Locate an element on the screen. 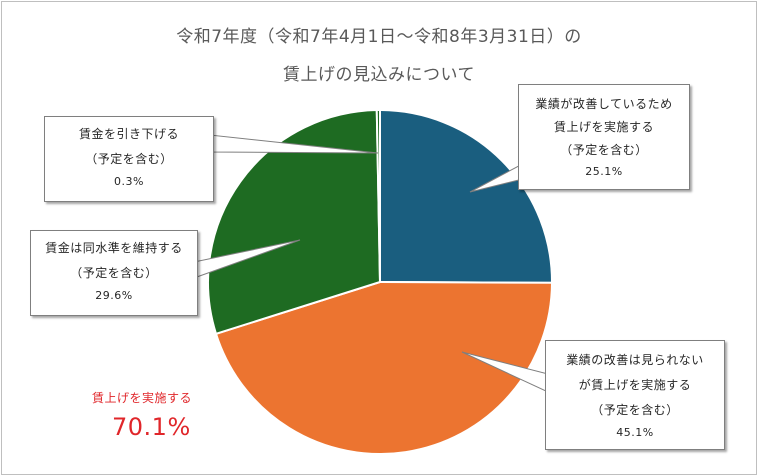 This screenshot has height=476, width=758. summary-label: 賃上げを実施する is located at coordinates (142, 398).